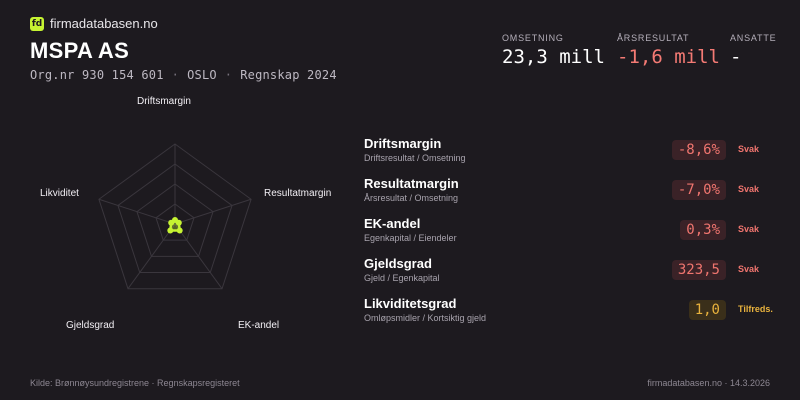 The image size is (800, 400). Describe the element at coordinates (37, 23) in the screenshot. I see `brand-logo-icon: fd` at that location.